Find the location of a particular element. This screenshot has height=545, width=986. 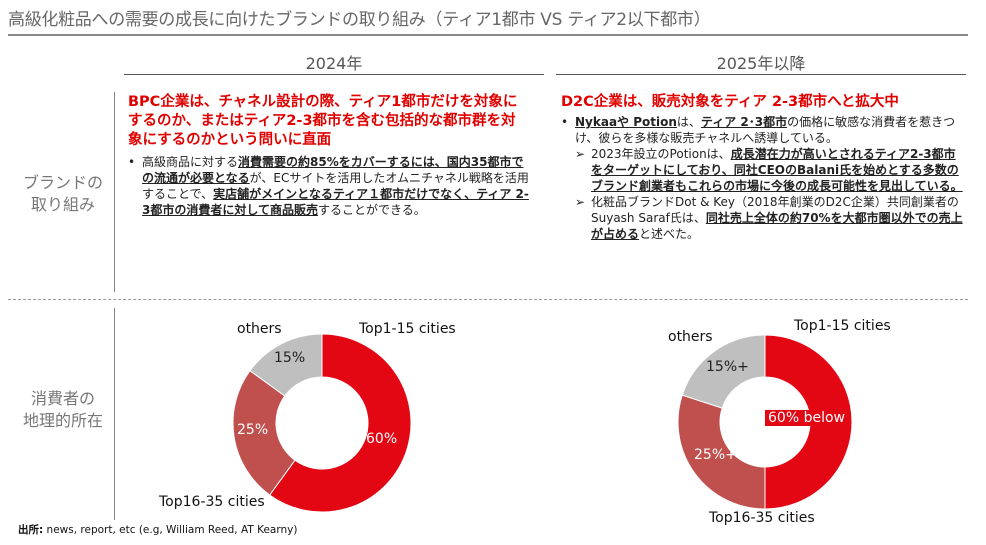

value-label-top16-35-left: 25% is located at coordinates (253, 430).